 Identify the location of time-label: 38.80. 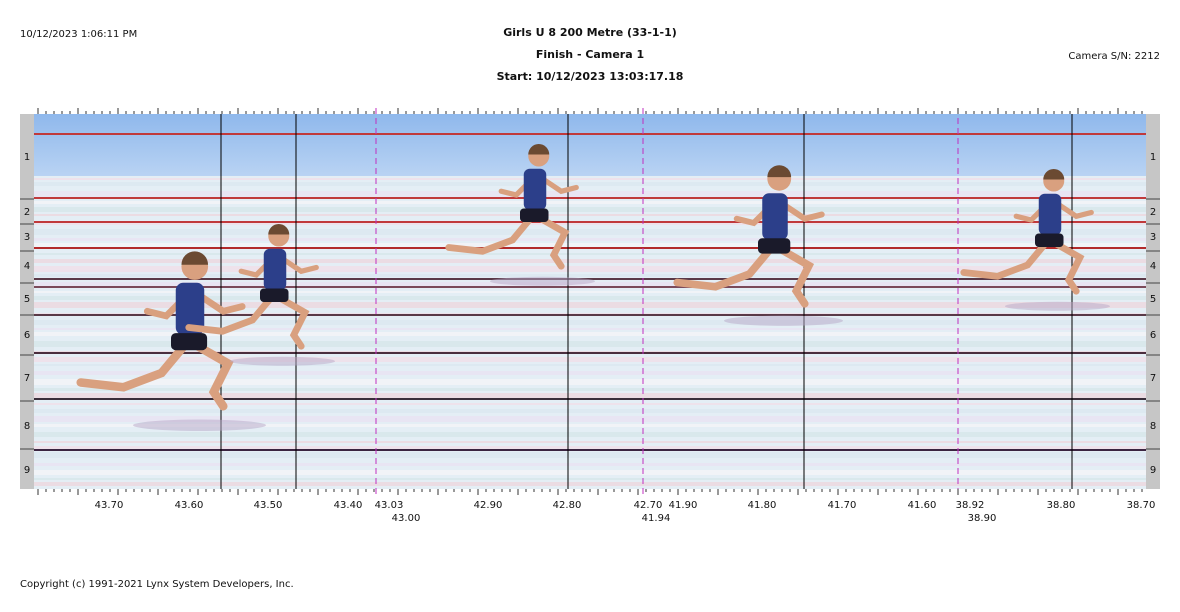
(1061, 505).